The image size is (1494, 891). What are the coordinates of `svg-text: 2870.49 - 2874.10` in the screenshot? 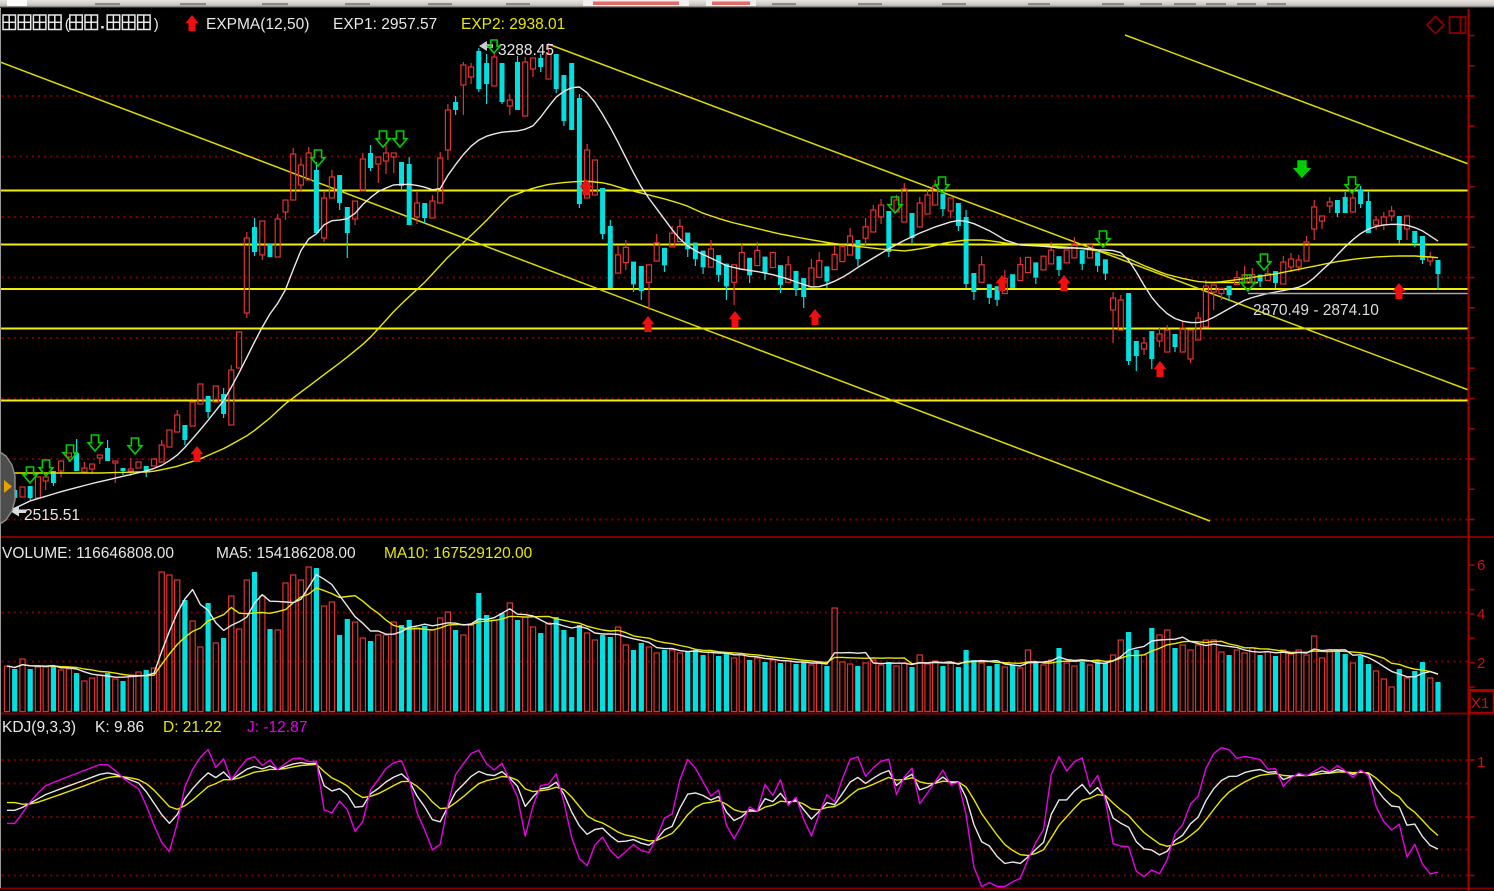 It's located at (1316, 310).